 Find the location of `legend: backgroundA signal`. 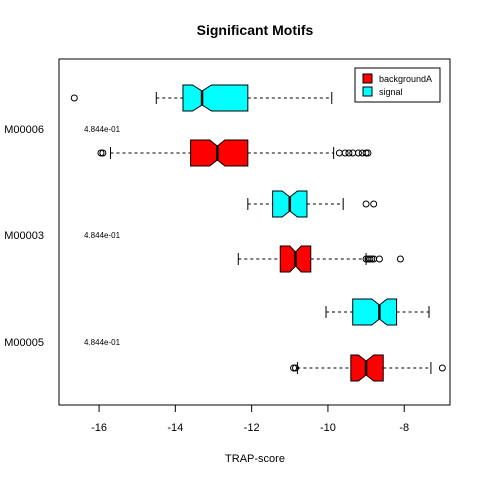

legend: backgroundA signal is located at coordinates (397, 85).